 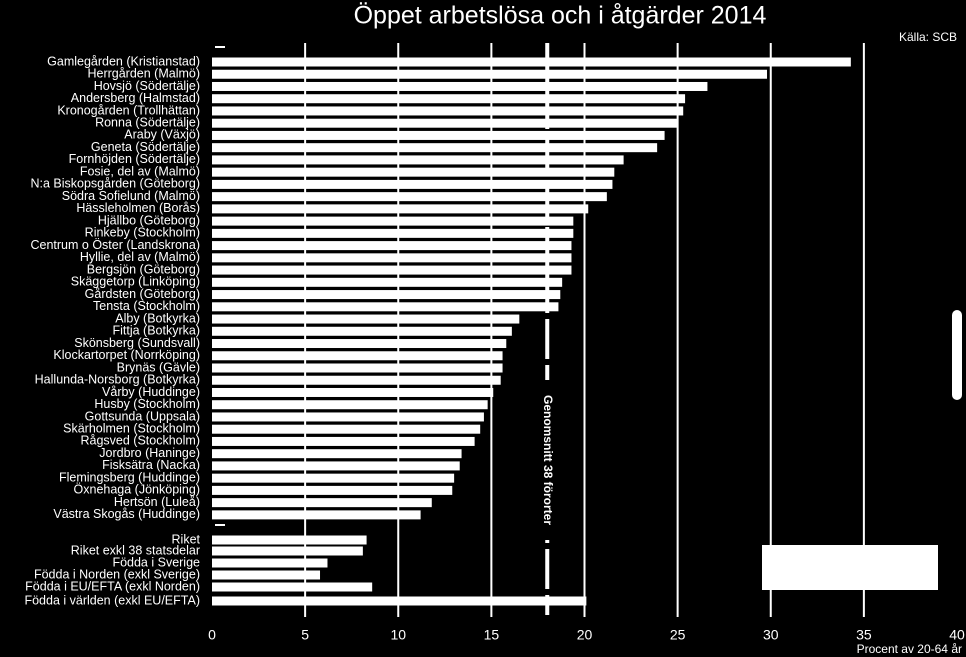 What do you see at coordinates (143, 74) in the screenshot?
I see `y-tick-label: Herrgården (Malmö)` at bounding box center [143, 74].